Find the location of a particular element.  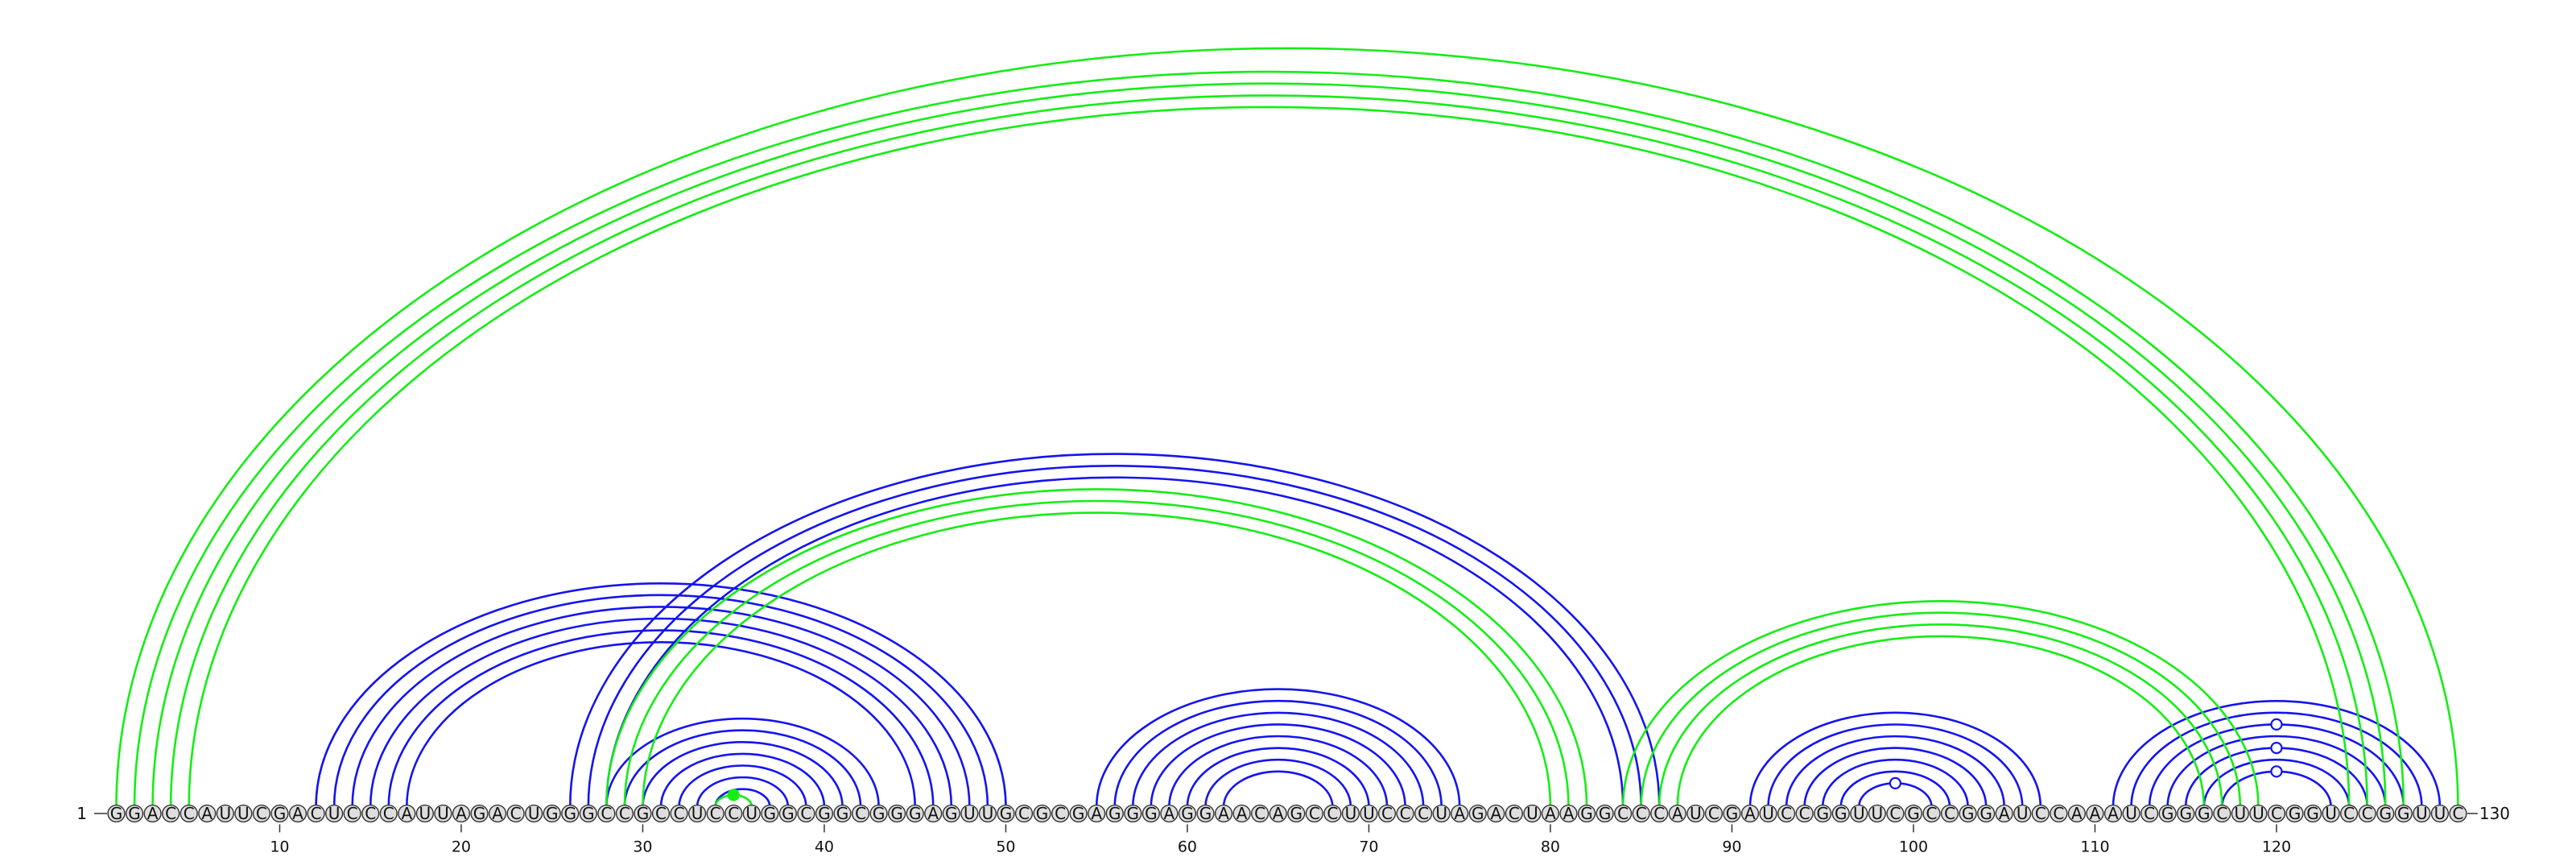

nucleotide-106: U is located at coordinates (2022, 813).